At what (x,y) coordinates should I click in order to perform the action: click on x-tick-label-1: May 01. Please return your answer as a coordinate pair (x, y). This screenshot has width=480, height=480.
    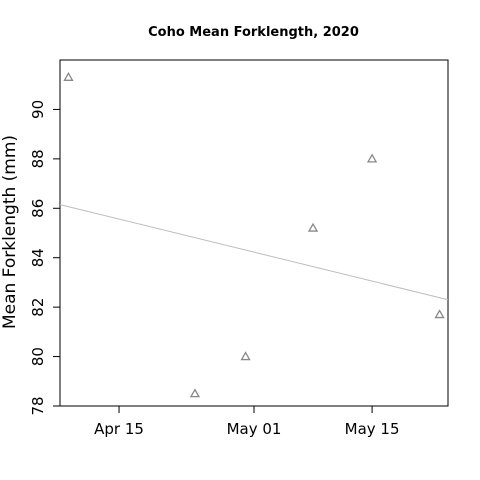
    Looking at the image, I should click on (254, 429).